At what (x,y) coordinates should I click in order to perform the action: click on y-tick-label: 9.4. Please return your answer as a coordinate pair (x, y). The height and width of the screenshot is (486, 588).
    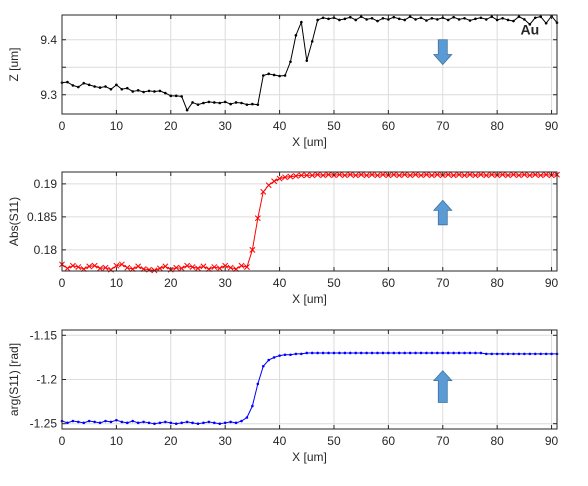
    Looking at the image, I should click on (48, 40).